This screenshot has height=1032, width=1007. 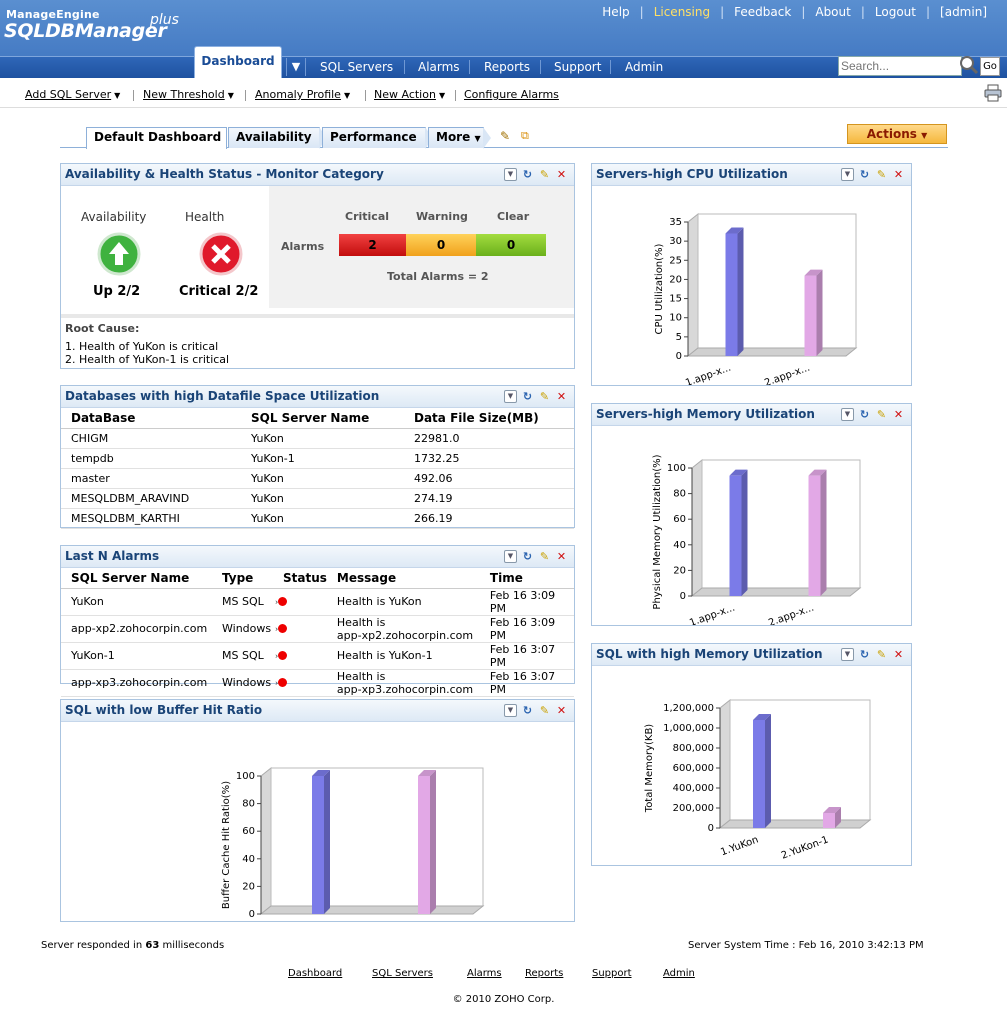 I want to click on time-cell: Feb 16 3:09 PM, so click(x=526, y=629).